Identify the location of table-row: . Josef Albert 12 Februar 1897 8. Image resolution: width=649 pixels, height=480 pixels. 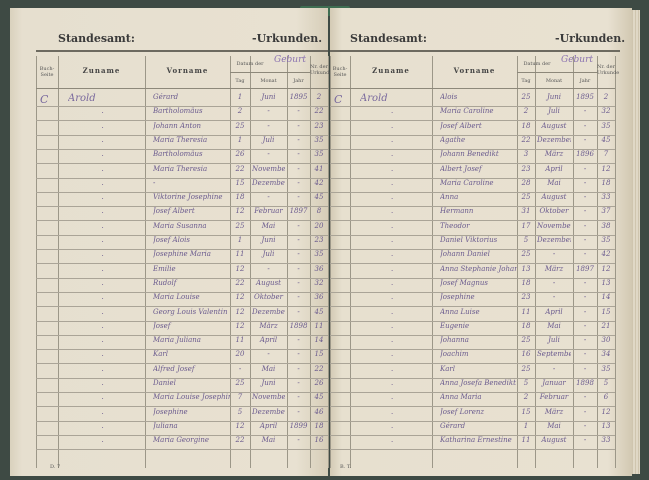
(182, 214).